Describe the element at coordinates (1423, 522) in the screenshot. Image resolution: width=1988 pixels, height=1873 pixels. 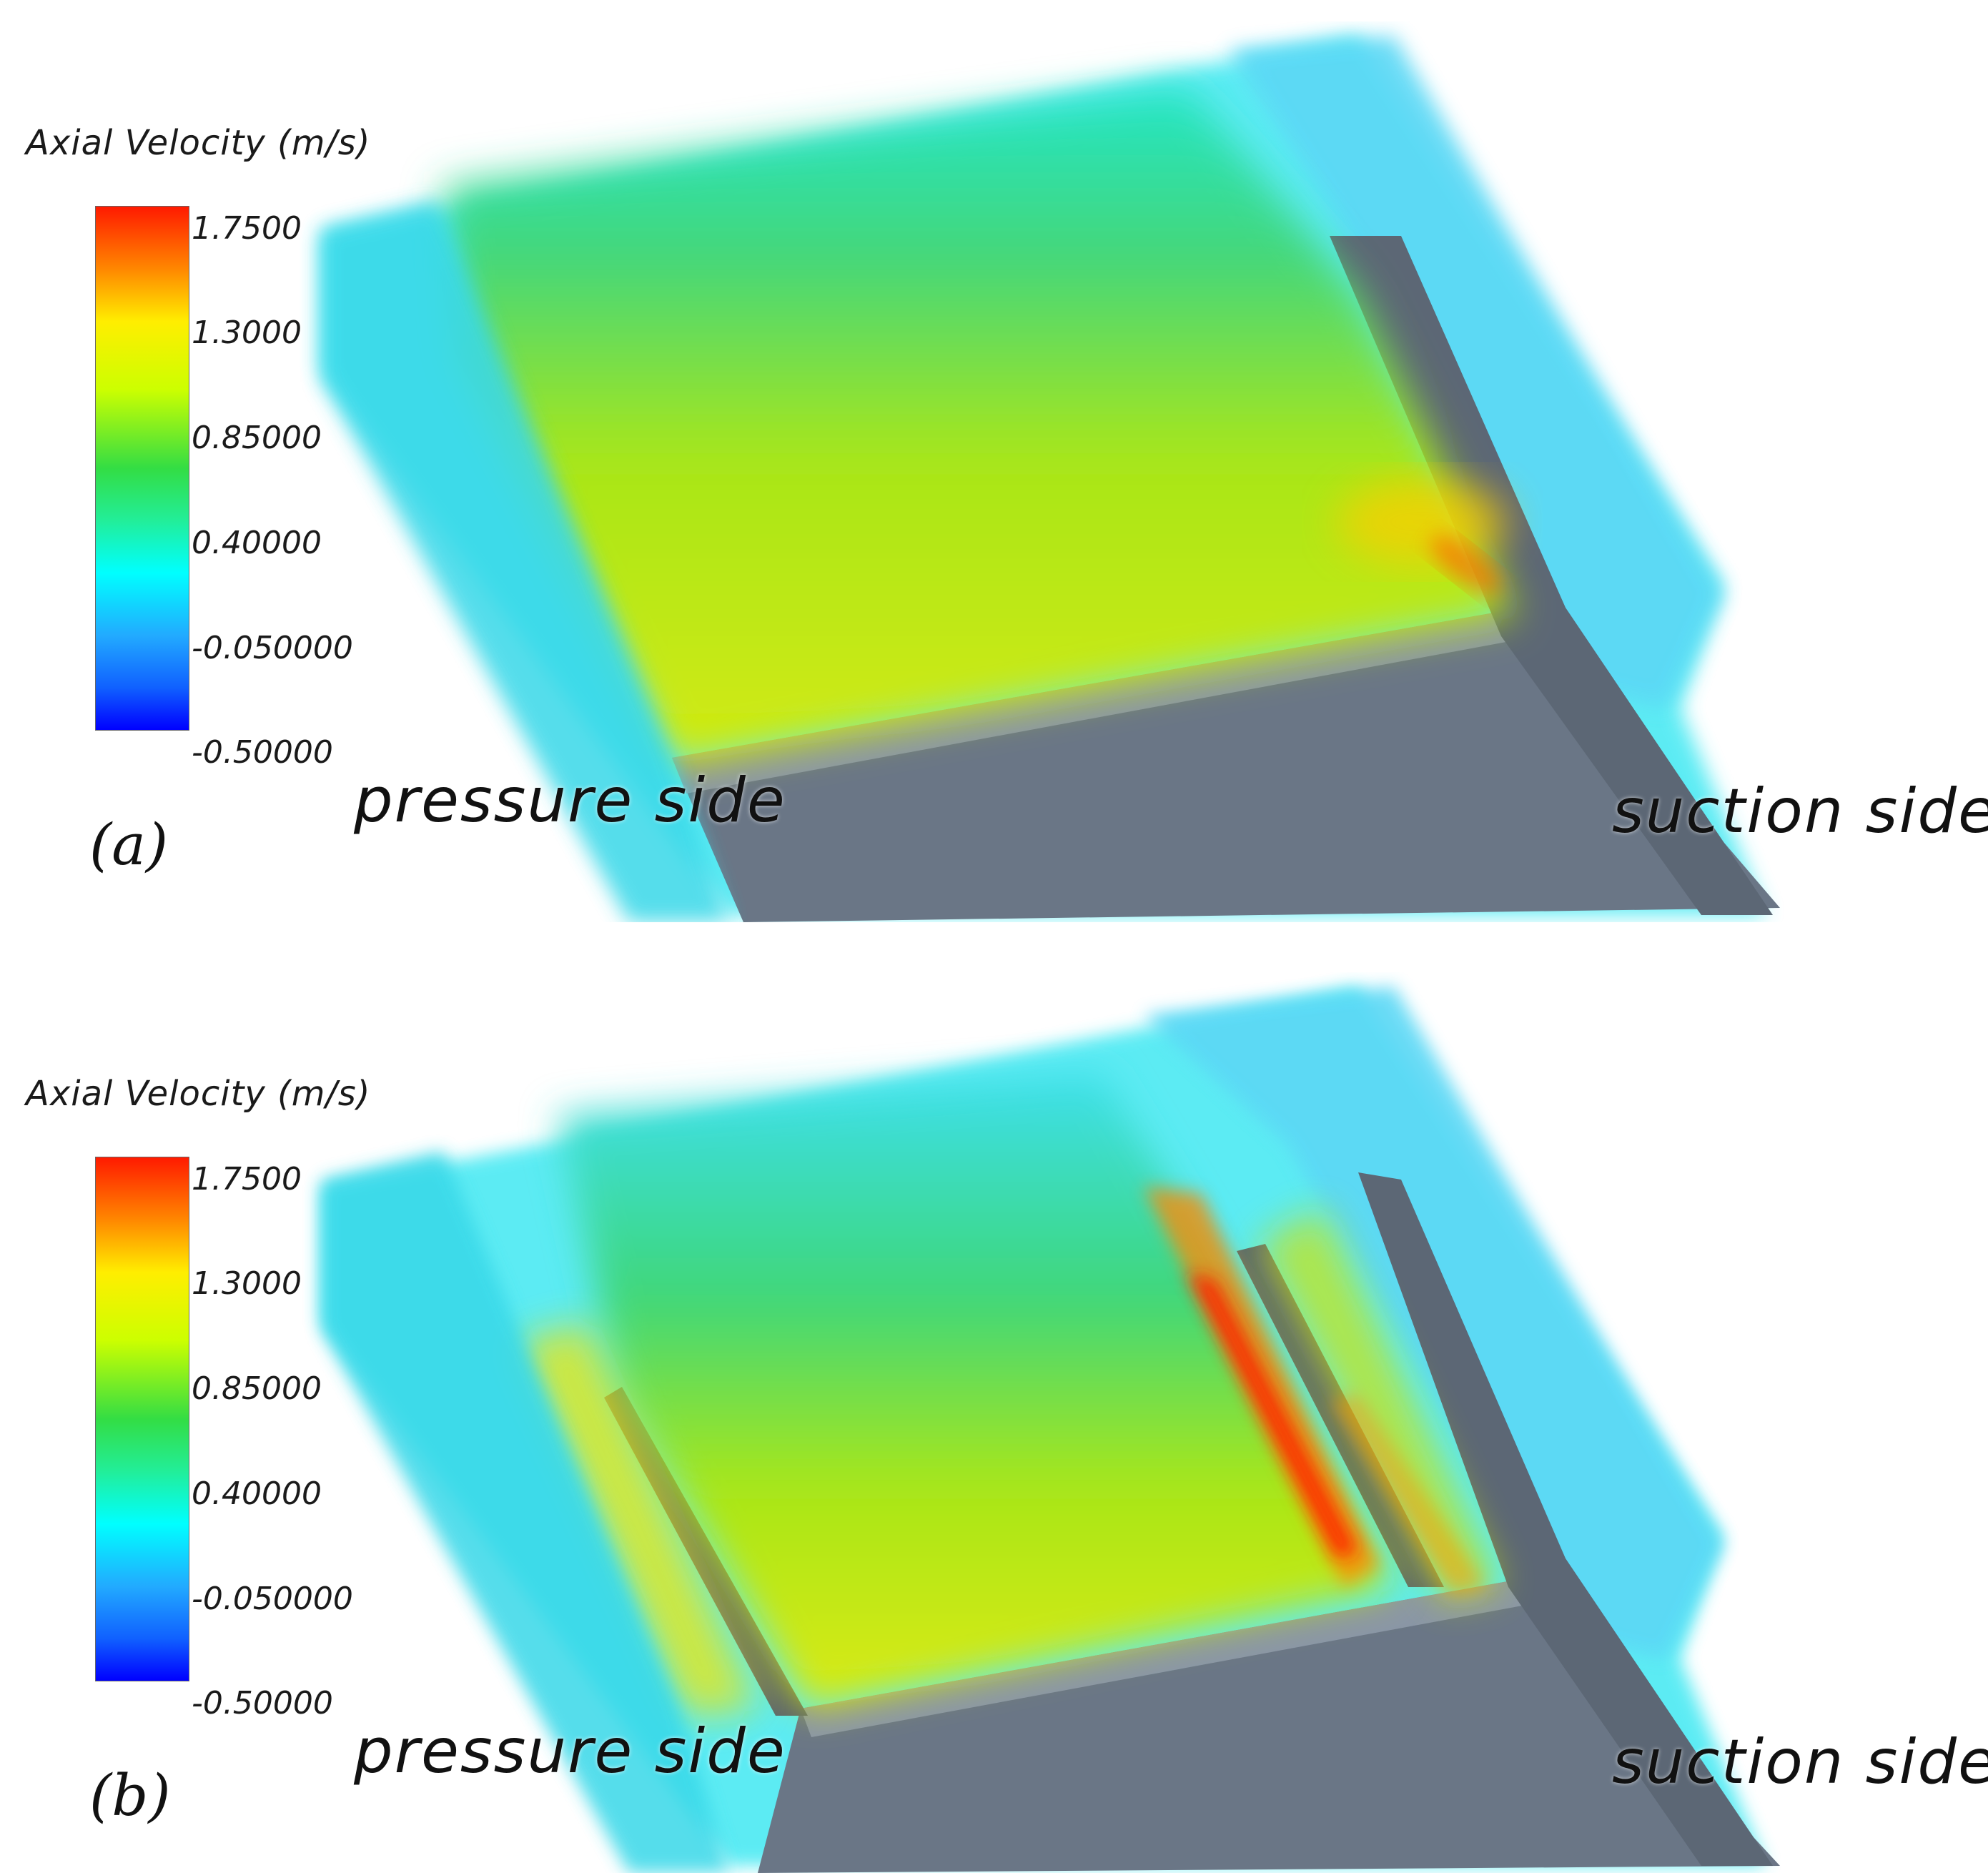
I see `hot-zone-a` at that location.